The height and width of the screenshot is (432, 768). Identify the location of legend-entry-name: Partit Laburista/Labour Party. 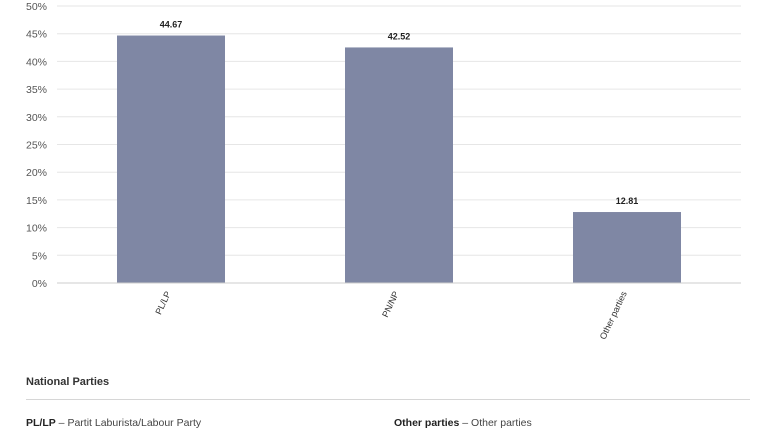
(134, 423).